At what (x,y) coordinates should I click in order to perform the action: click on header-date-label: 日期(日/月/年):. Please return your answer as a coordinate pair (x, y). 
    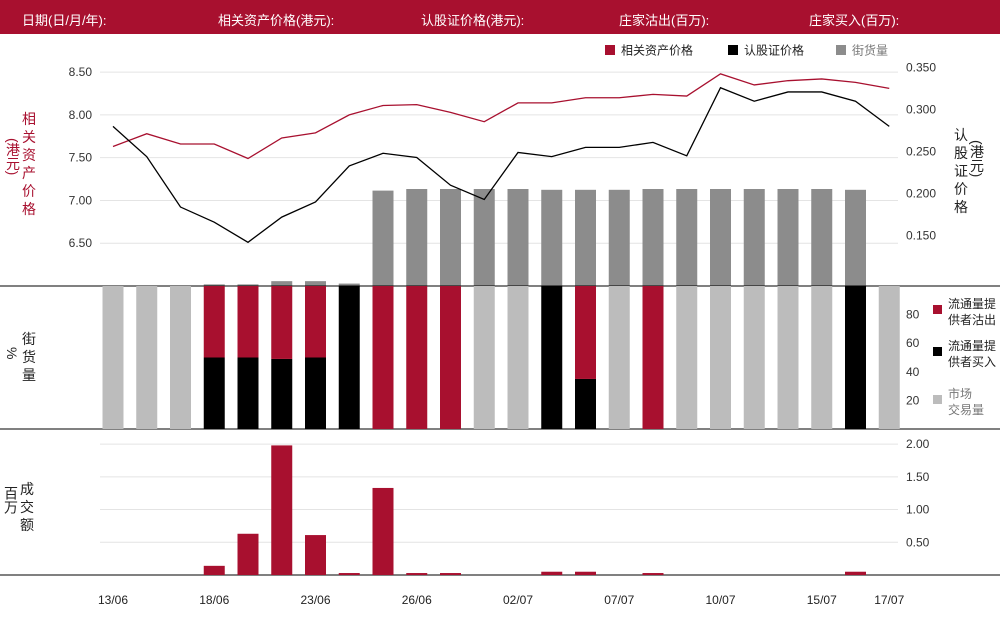
    Looking at the image, I should click on (64, 20).